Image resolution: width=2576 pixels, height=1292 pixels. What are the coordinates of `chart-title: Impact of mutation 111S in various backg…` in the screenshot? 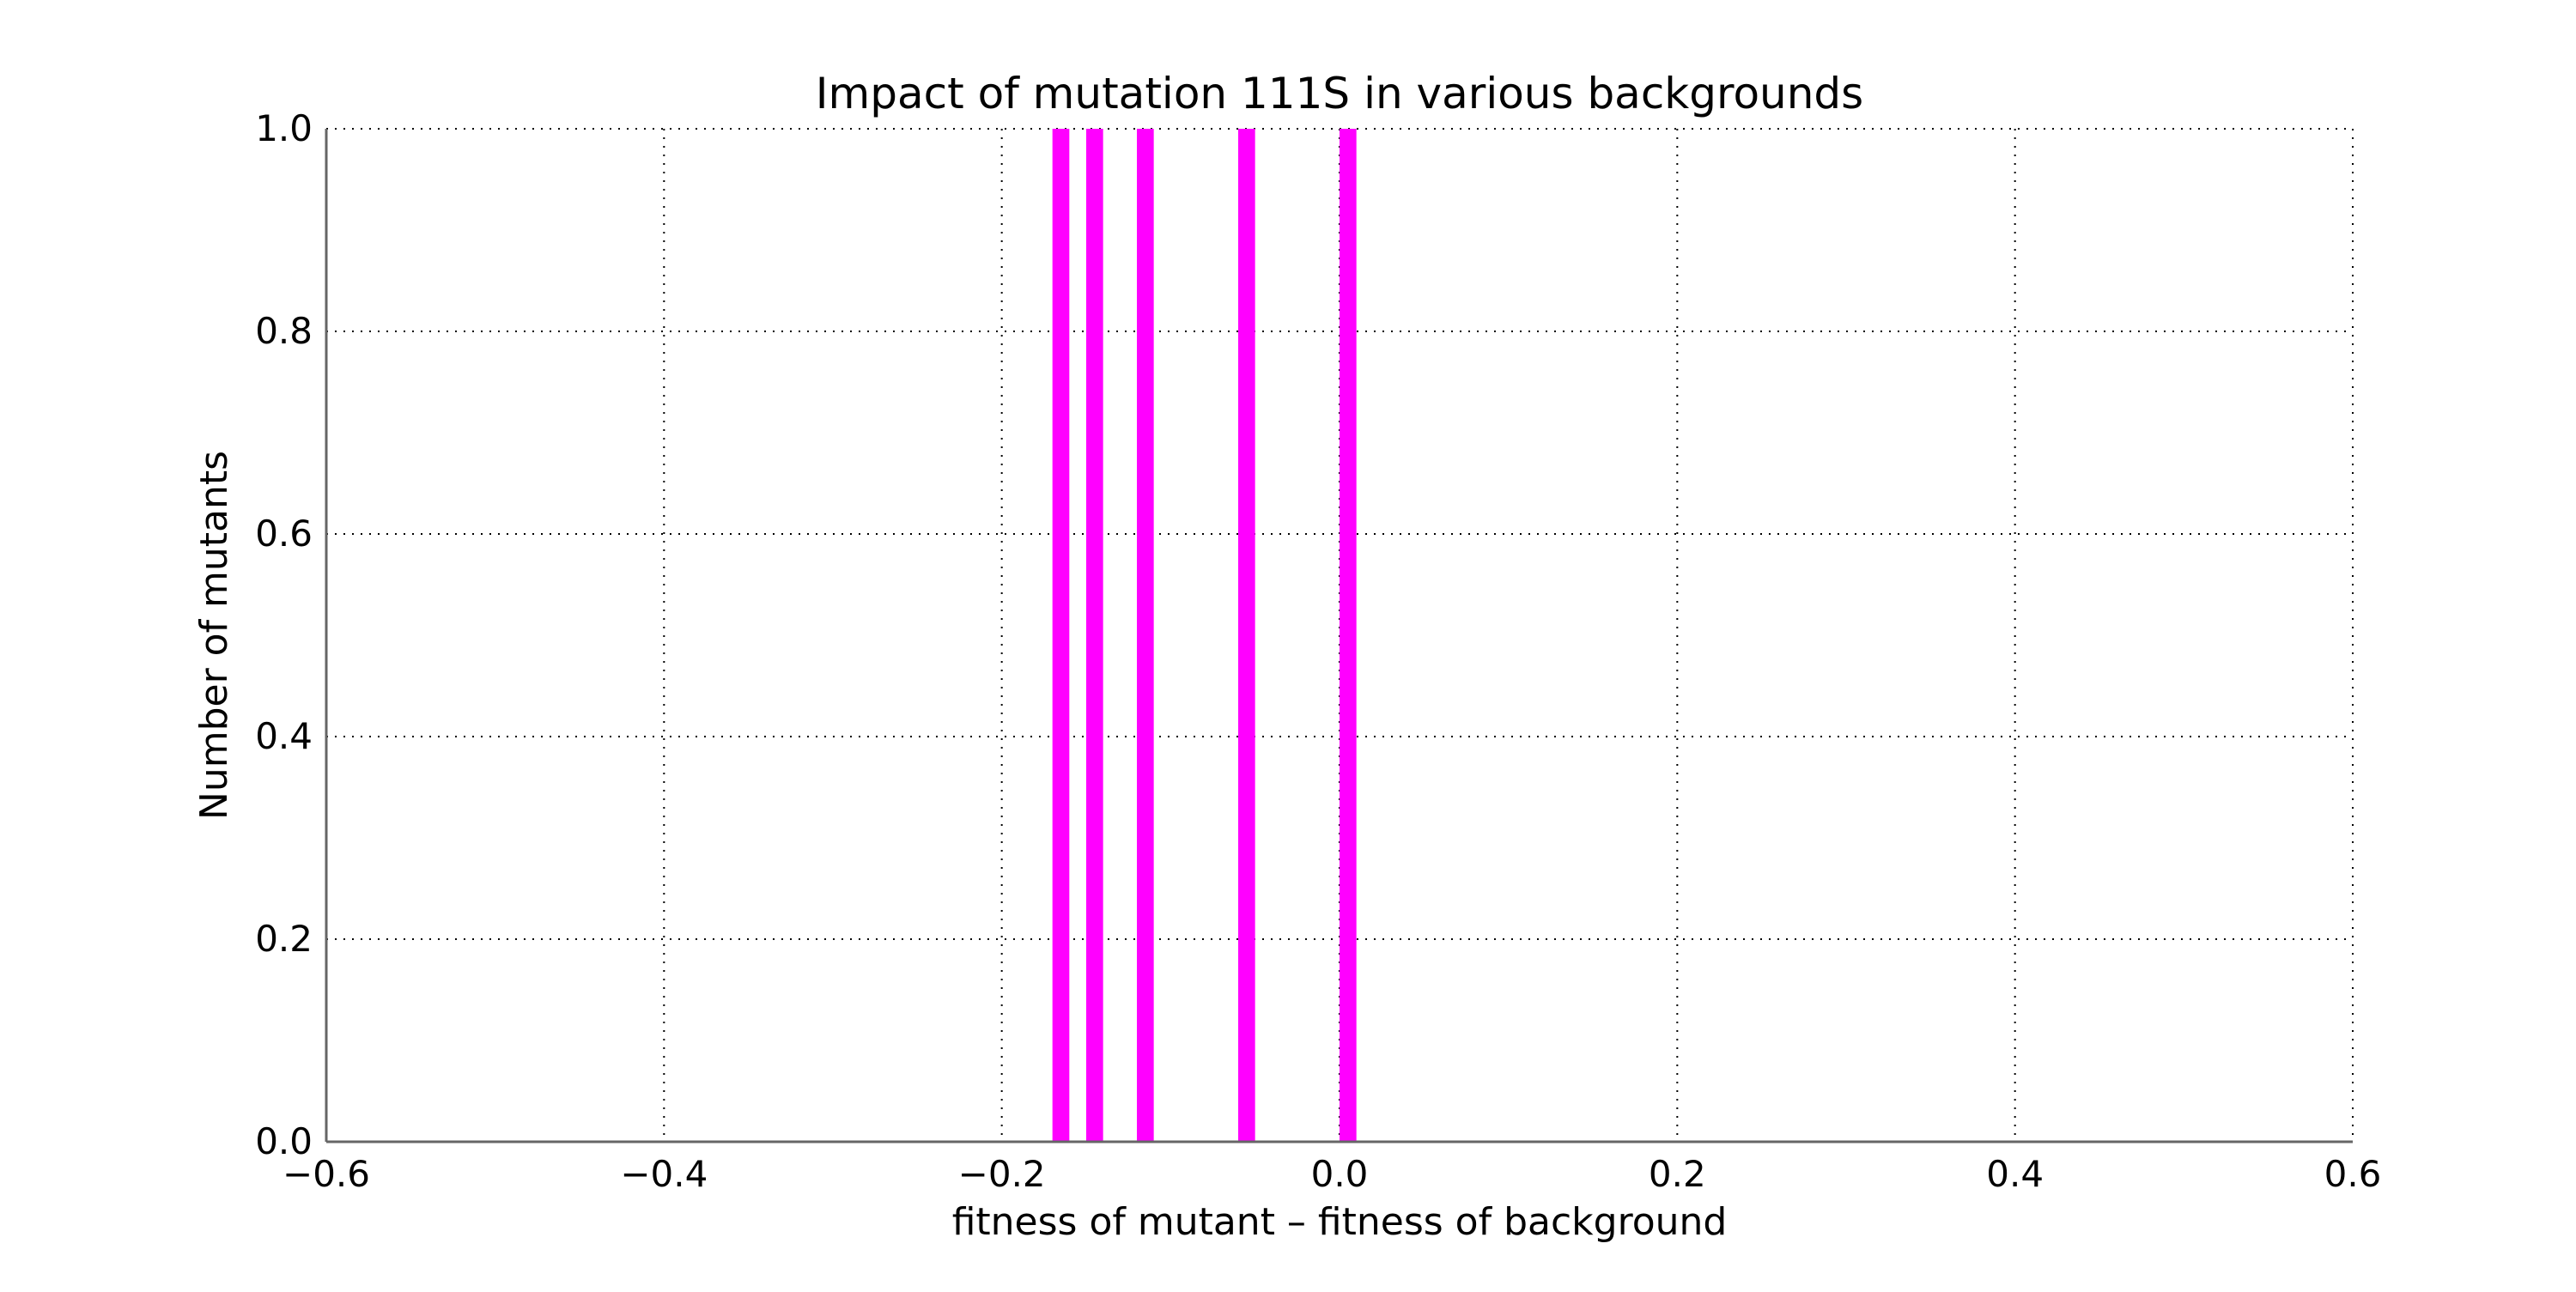 It's located at (1339, 93).